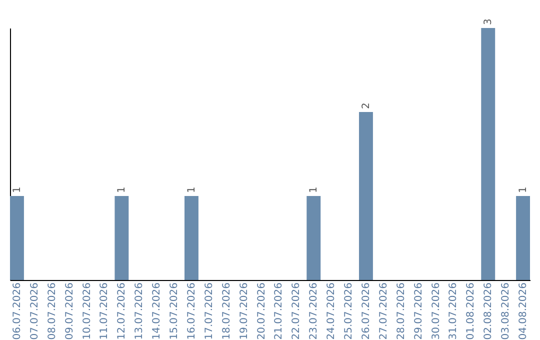 Image resolution: width=540 pixels, height=340 pixels. Describe the element at coordinates (384, 311) in the screenshot. I see `x-tick-label: 27.07.2026` at that location.